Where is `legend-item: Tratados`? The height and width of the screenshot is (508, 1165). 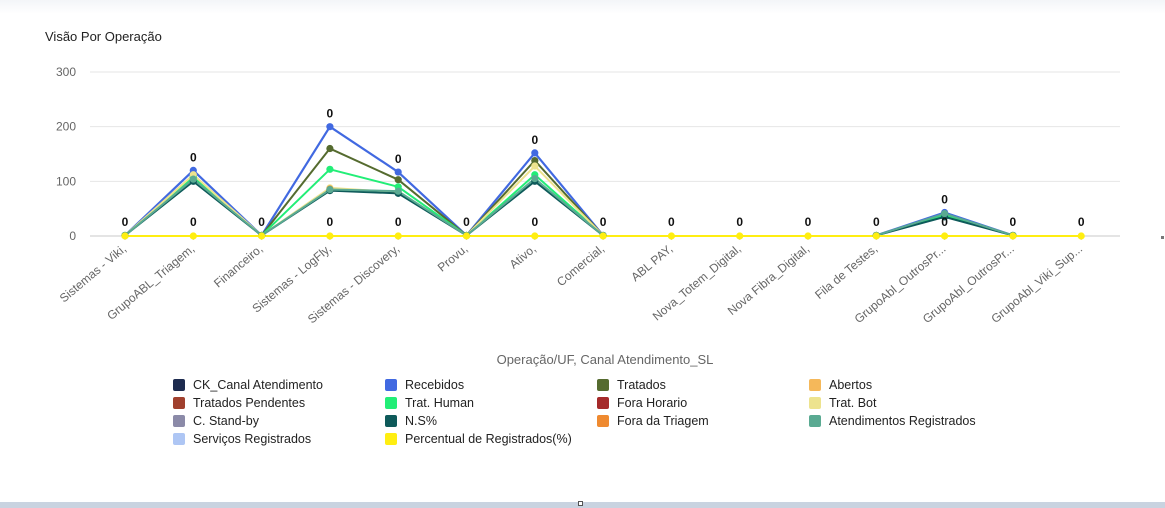
legend-item: Tratados is located at coordinates (703, 385).